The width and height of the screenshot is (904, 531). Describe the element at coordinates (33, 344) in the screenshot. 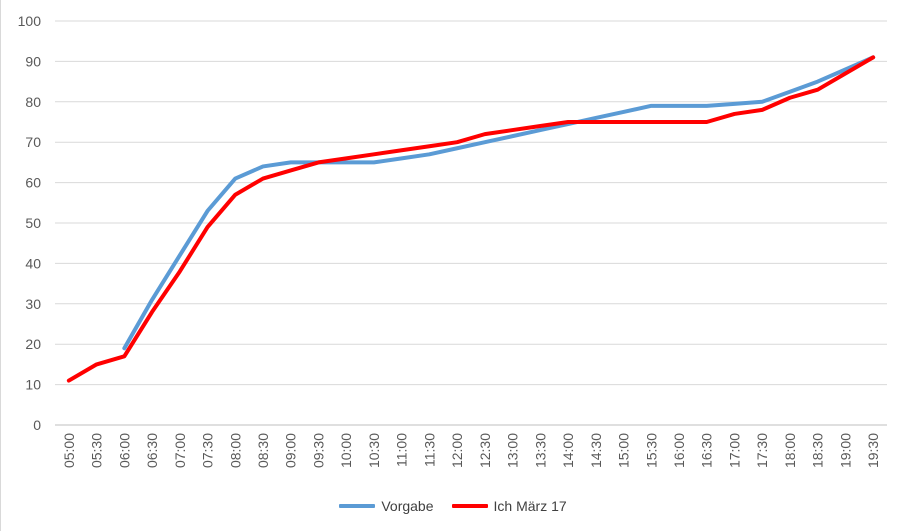

I see `y-tick-label-20: 20` at that location.